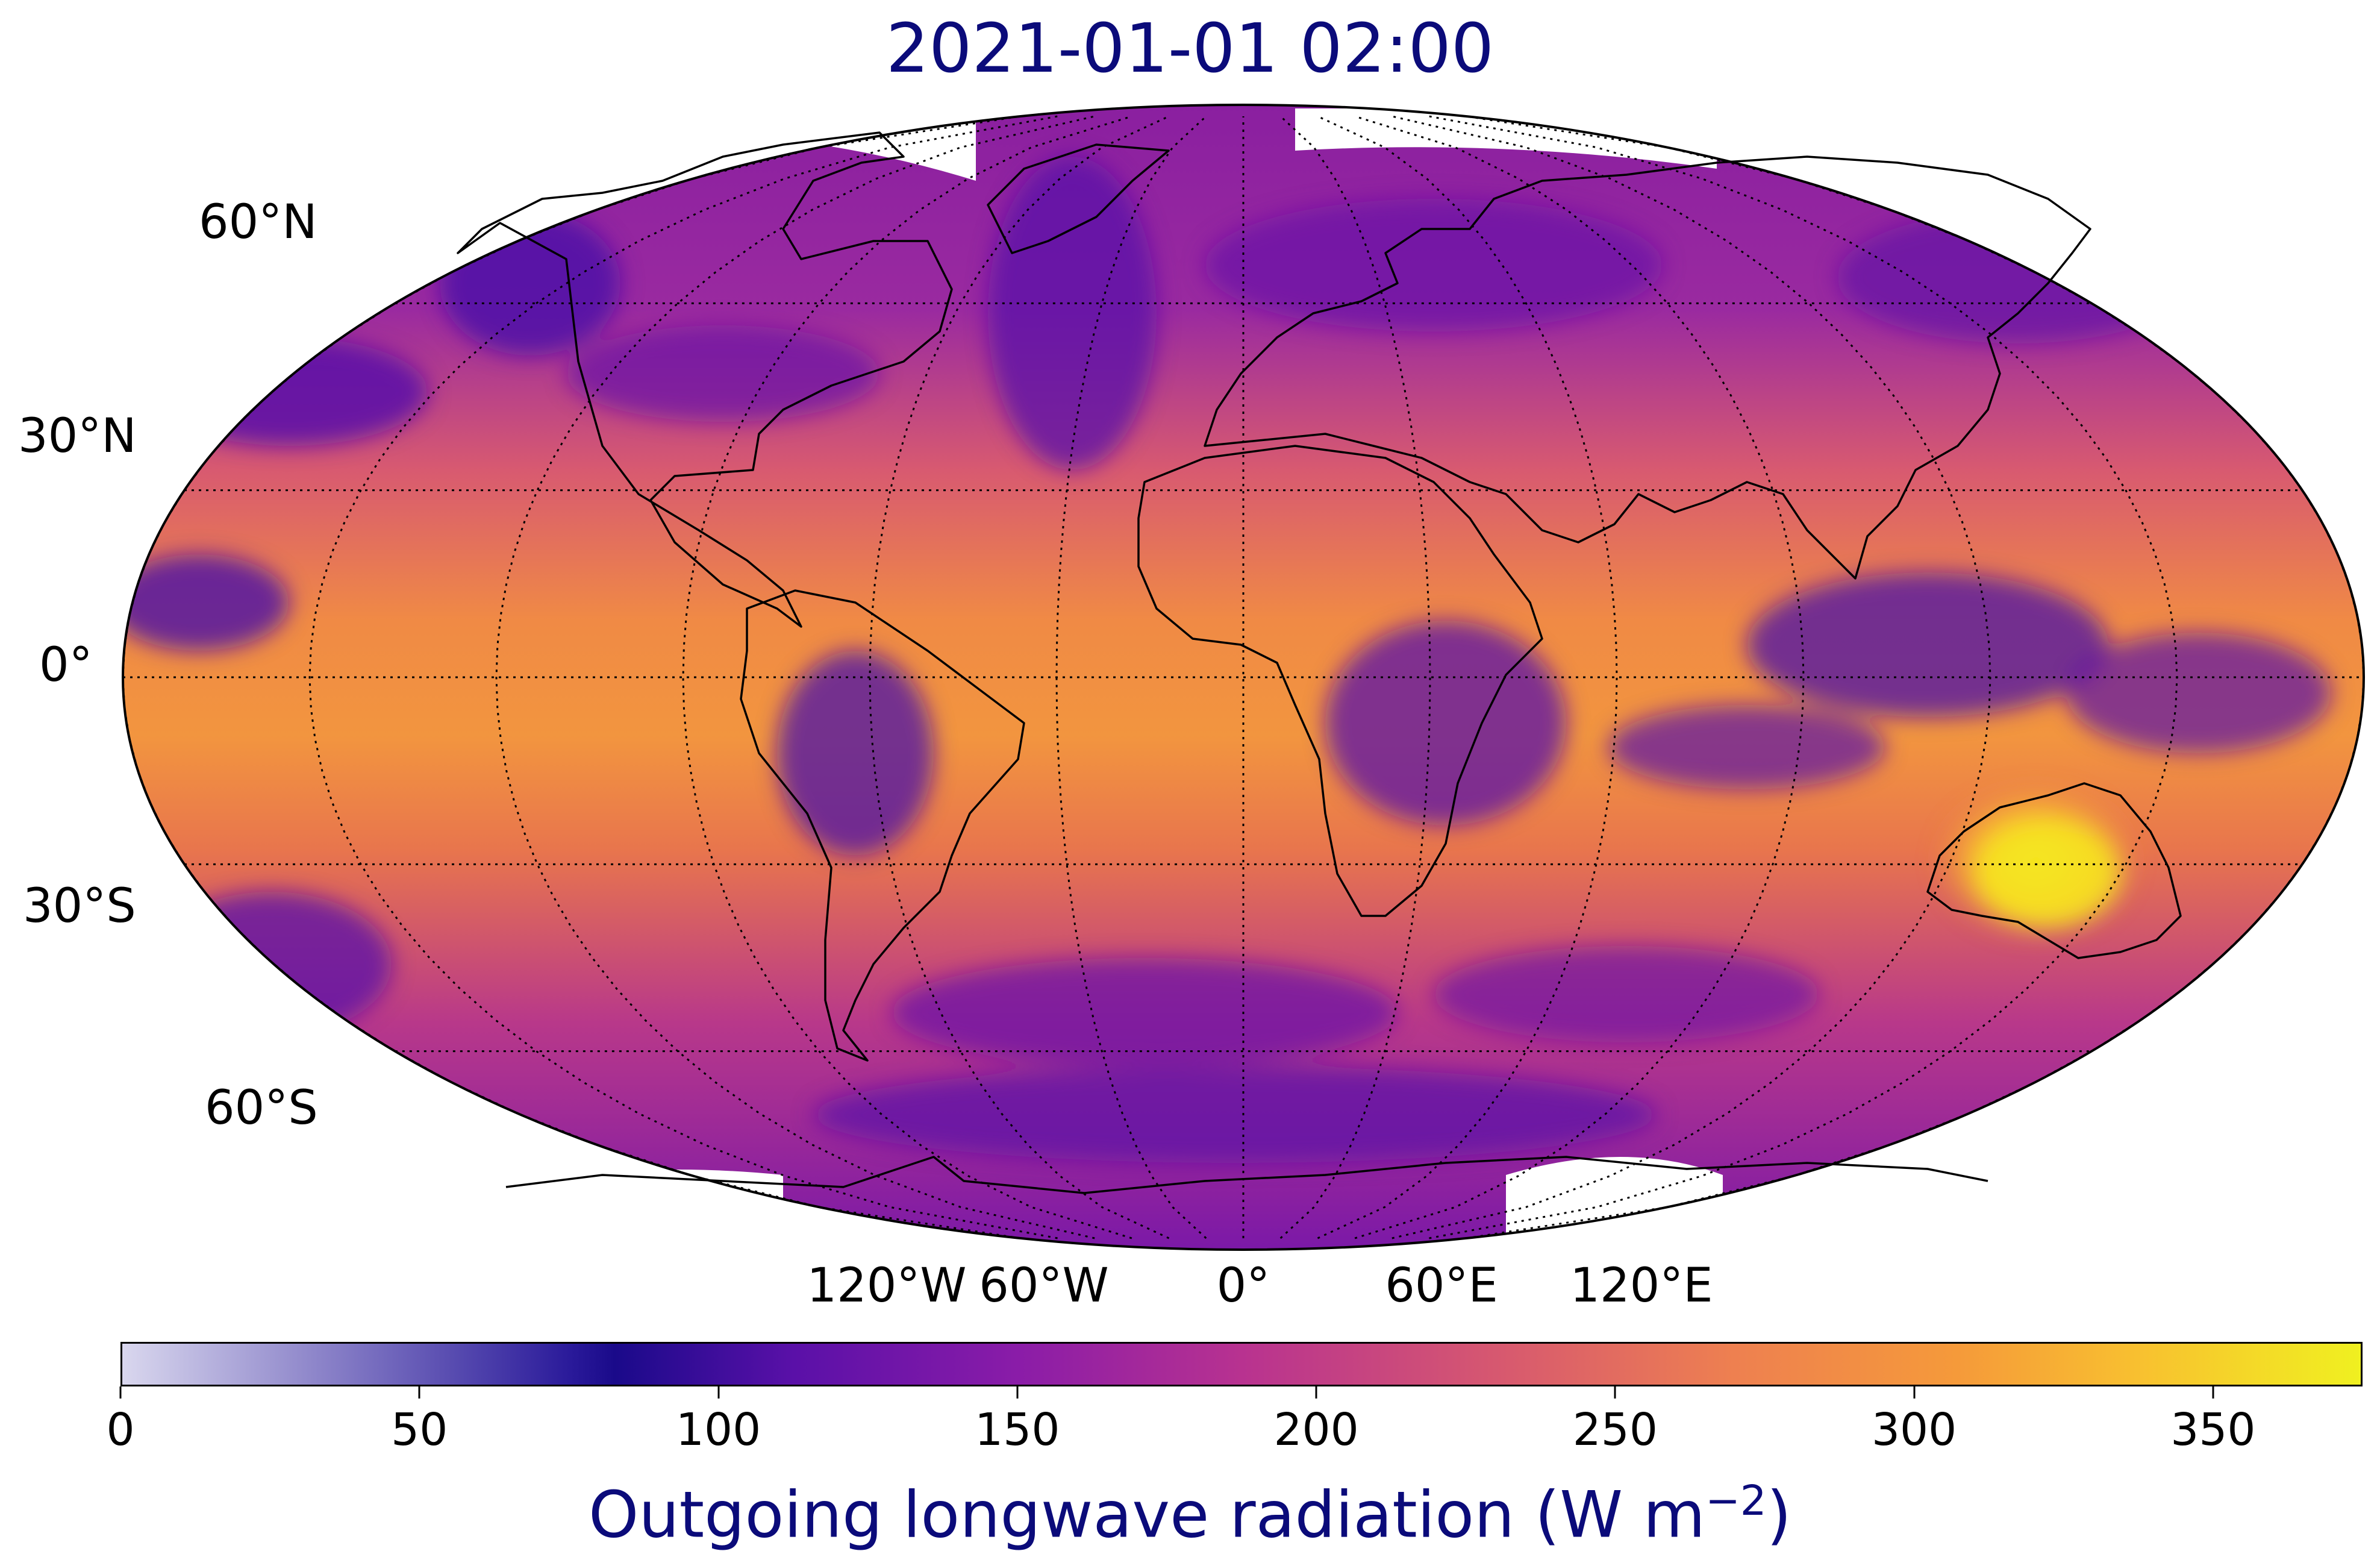 The width and height of the screenshot is (2380, 1560). Describe the element at coordinates (1246, 1175) in the screenshot. I see `coast-antarctica` at that location.